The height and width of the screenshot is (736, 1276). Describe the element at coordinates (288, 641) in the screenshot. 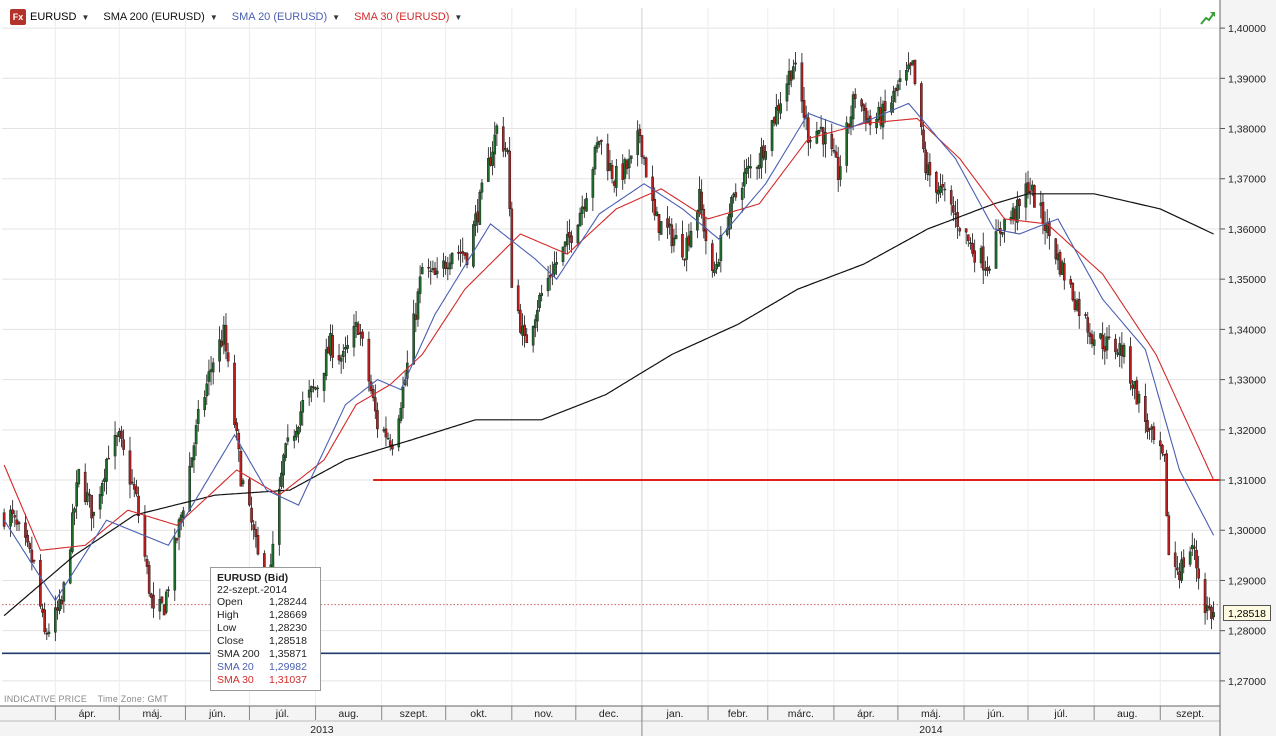

I see `tooltip-value: 1,28518` at that location.